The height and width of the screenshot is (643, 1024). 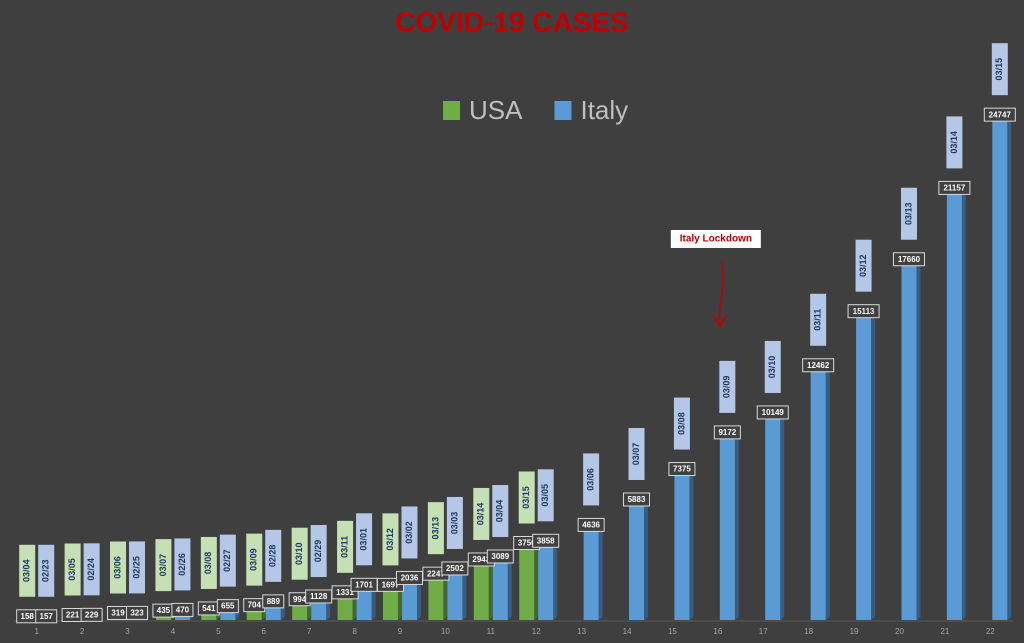 What do you see at coordinates (481, 559) in the screenshot?
I see `value-label: 2943` at bounding box center [481, 559].